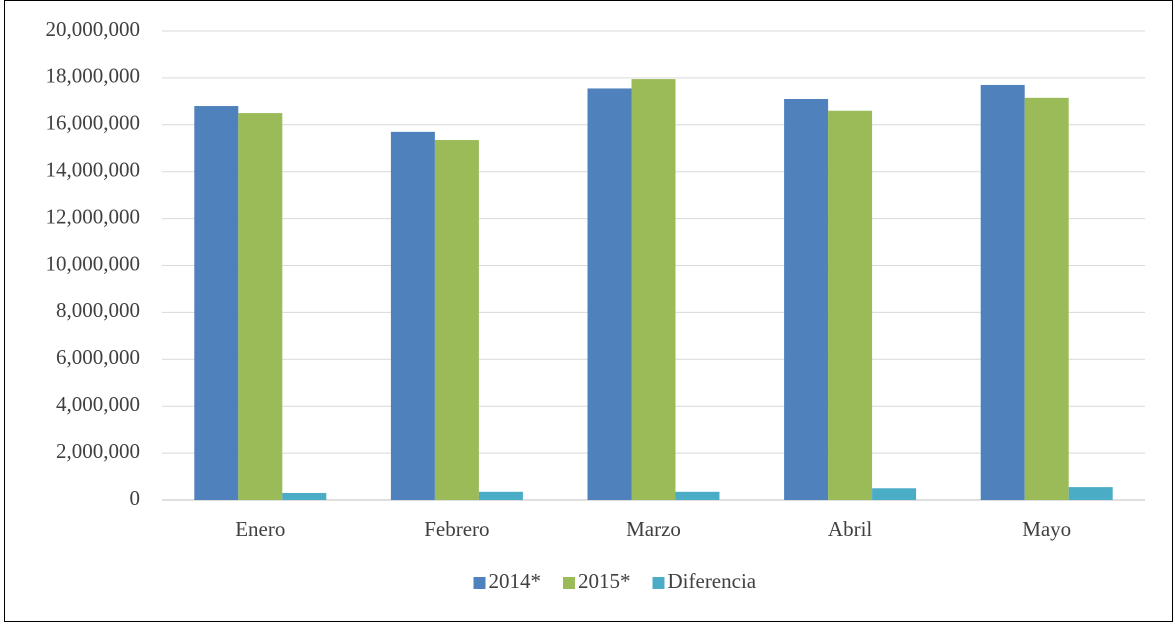 The height and width of the screenshot is (624, 1175). Describe the element at coordinates (93, 123) in the screenshot. I see `y-tick-label: 16,000,000` at that location.